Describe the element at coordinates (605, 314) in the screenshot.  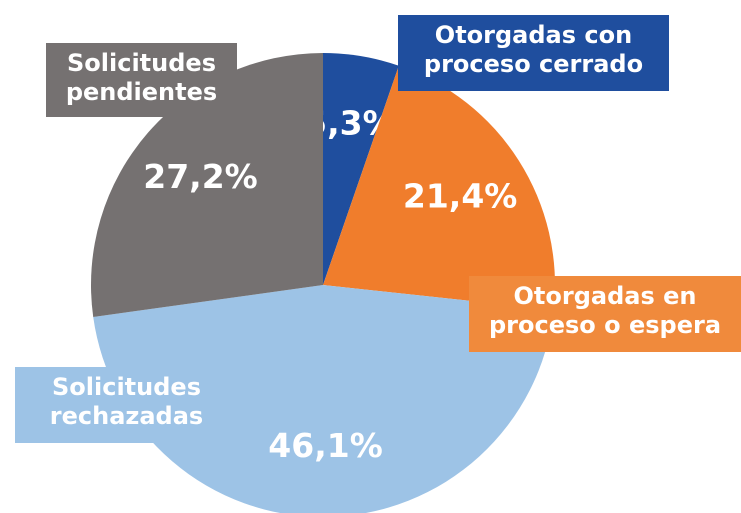
I see `category-label: Otorgadas en proceso o espera` at that location.